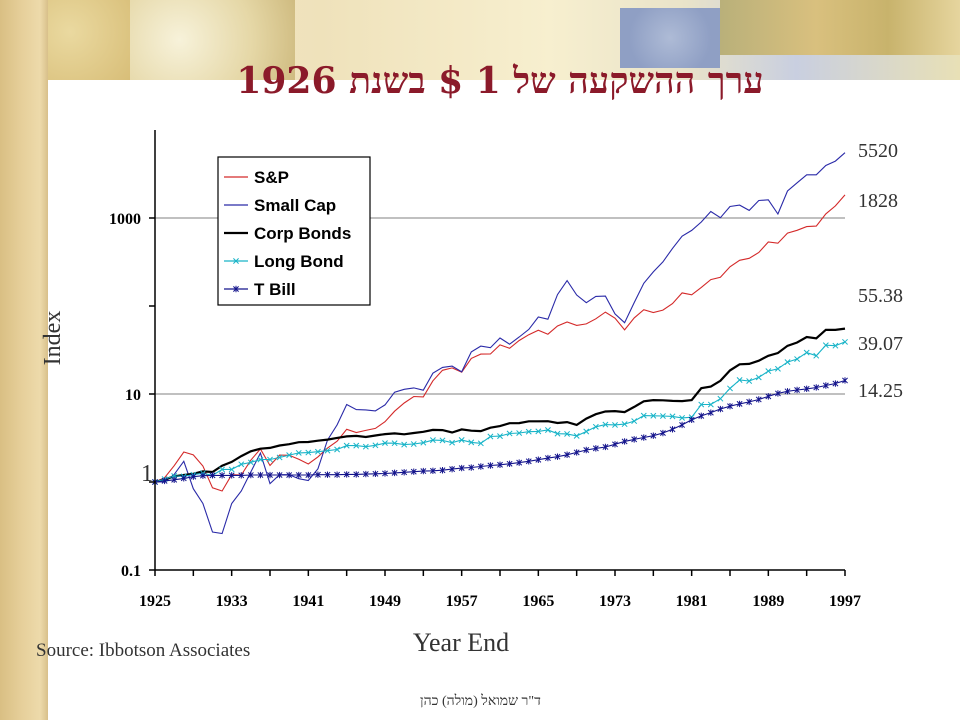 Image resolution: width=960 pixels, height=720 pixels. I want to click on x-tick-label: 1997, so click(845, 601).